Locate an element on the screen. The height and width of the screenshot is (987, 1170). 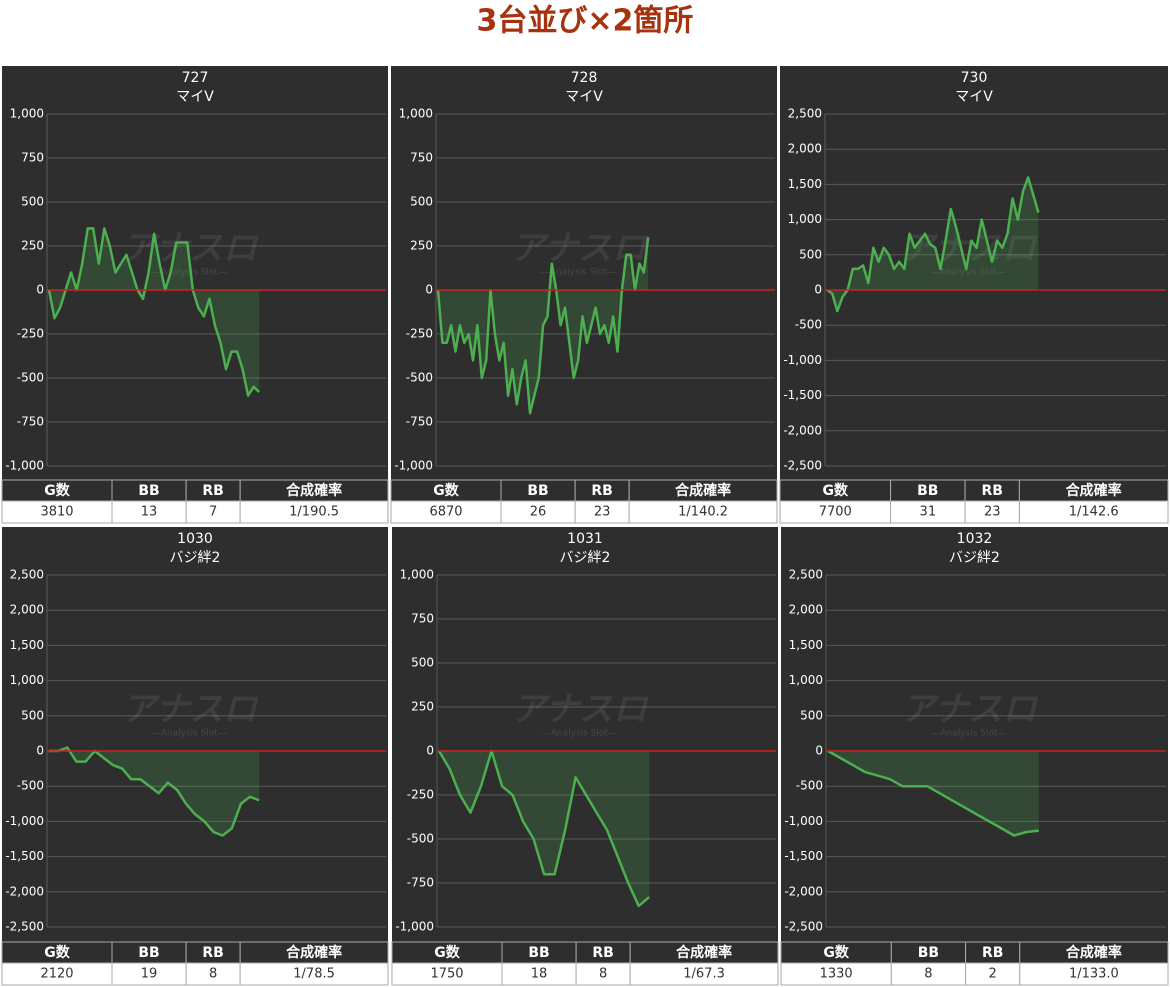
chart-title: 1031 is located at coordinates (585, 539).